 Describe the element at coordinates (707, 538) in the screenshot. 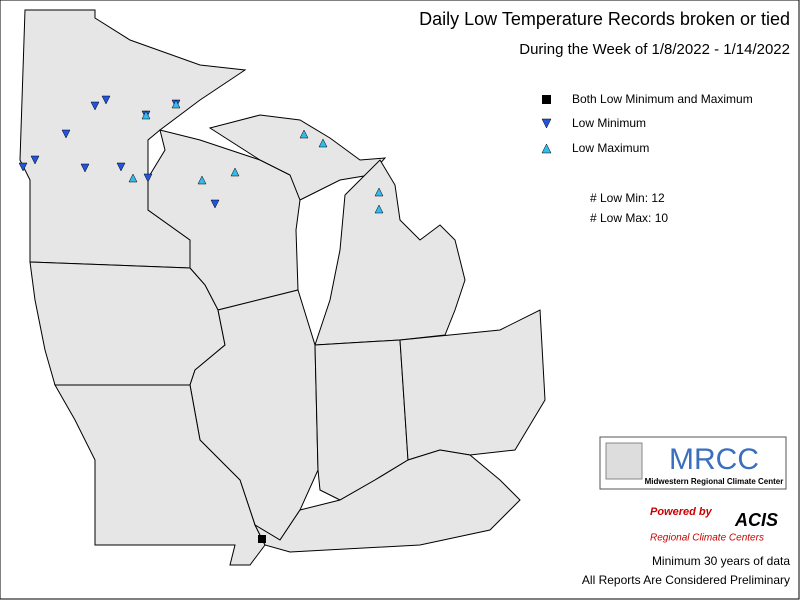

I see `rcc: Regional Climate Centers` at that location.